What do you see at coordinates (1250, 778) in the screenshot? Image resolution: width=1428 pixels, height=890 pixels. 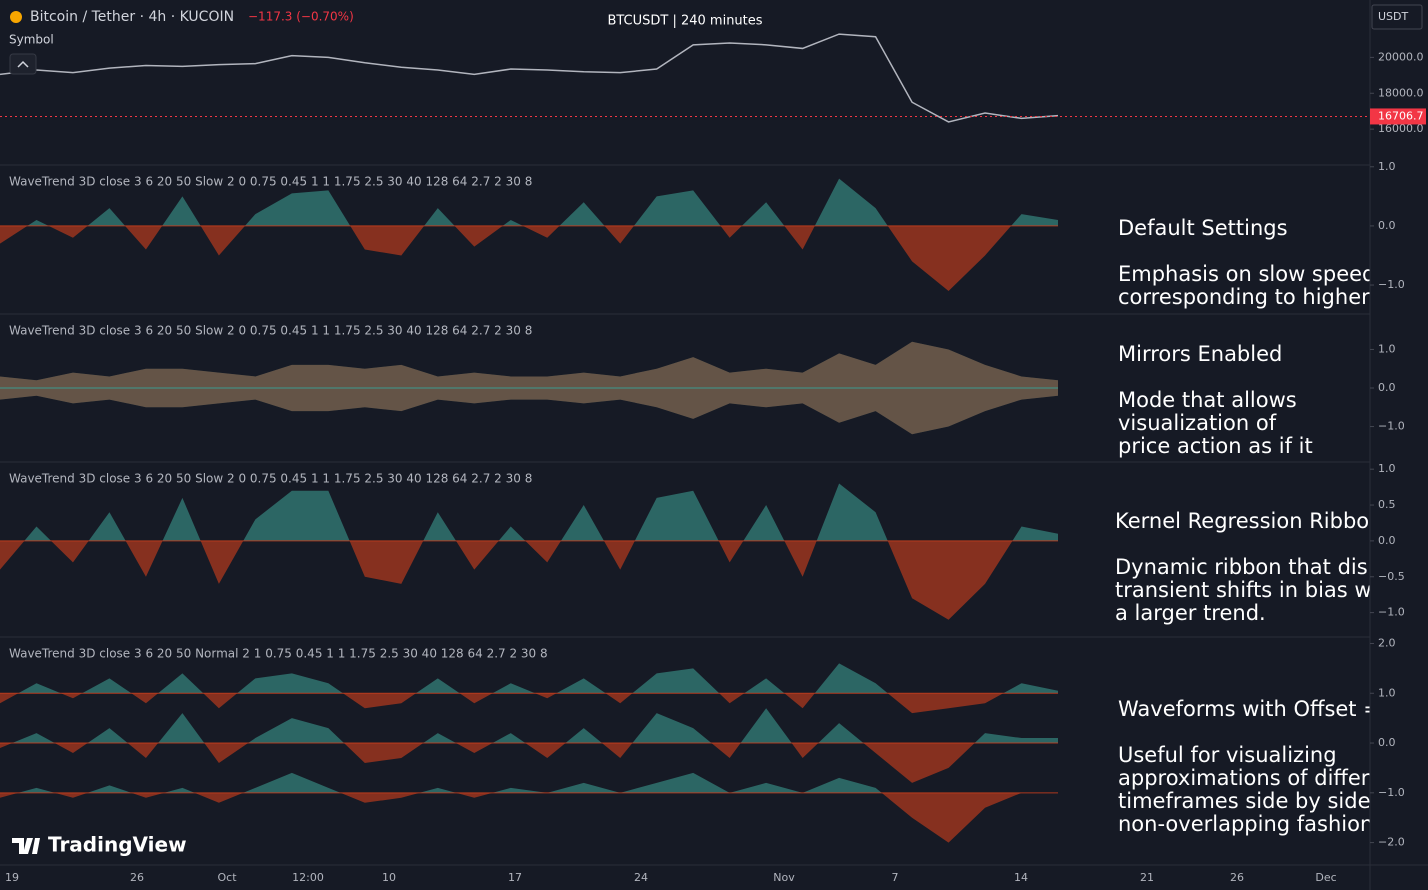 I see `note-text: approximations of differe` at bounding box center [1250, 778].